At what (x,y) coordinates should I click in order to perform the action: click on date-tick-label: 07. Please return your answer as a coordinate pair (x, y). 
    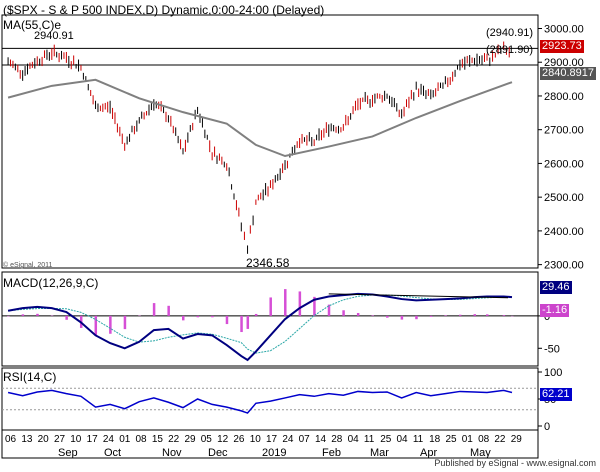
    Looking at the image, I should click on (305, 439).